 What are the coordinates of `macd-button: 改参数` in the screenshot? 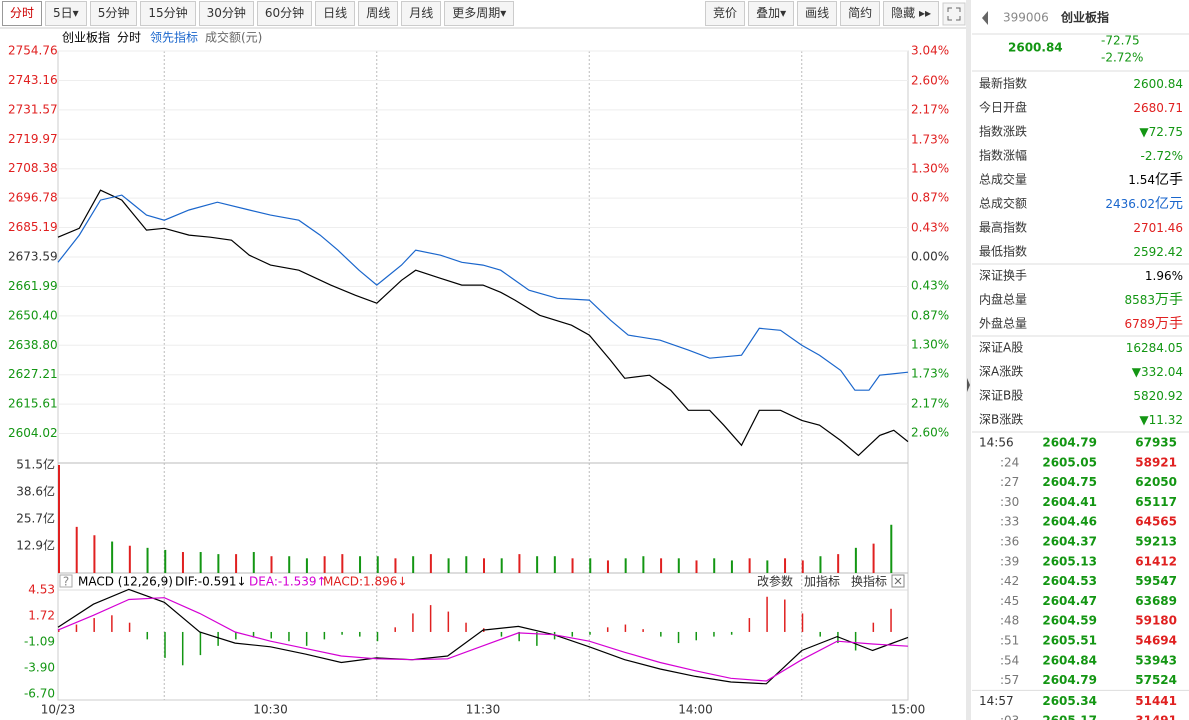 It's located at (775, 581).